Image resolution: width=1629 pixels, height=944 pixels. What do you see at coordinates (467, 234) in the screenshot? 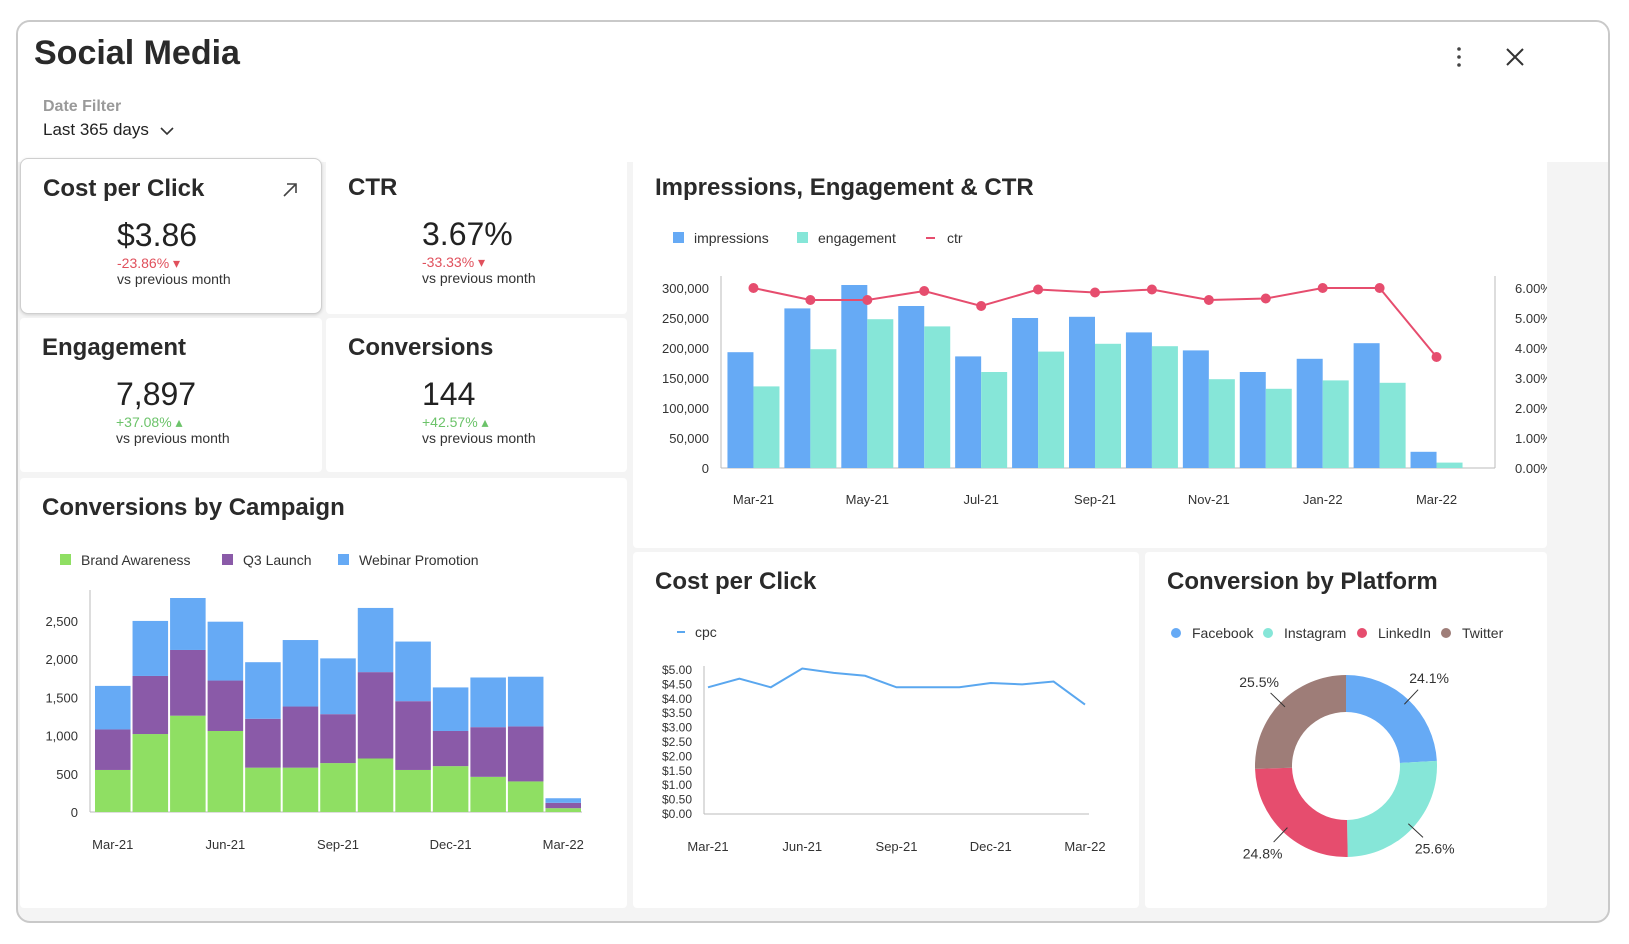
I see `kpi-value: 3.67%` at bounding box center [467, 234].